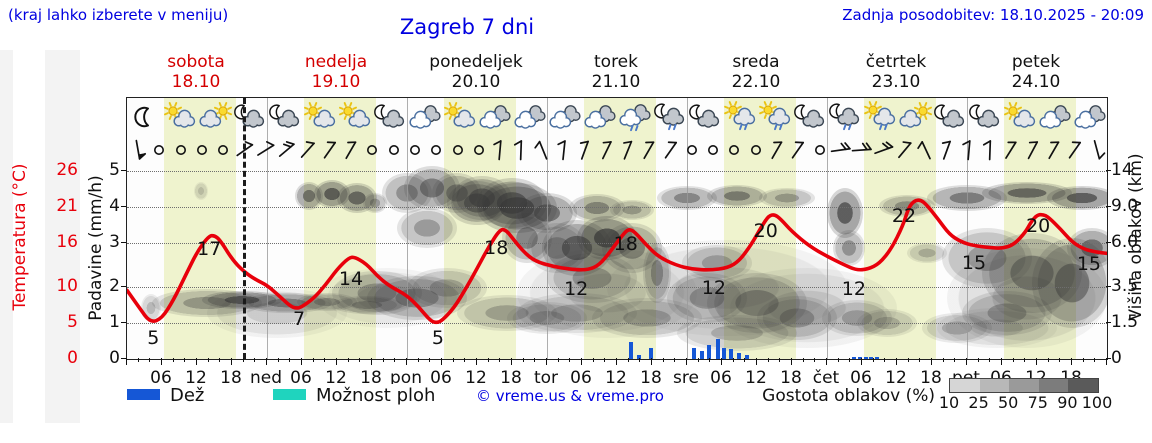 The height and width of the screenshot is (443, 1152). I want to click on temp-tick-label: 16, so click(67, 242).